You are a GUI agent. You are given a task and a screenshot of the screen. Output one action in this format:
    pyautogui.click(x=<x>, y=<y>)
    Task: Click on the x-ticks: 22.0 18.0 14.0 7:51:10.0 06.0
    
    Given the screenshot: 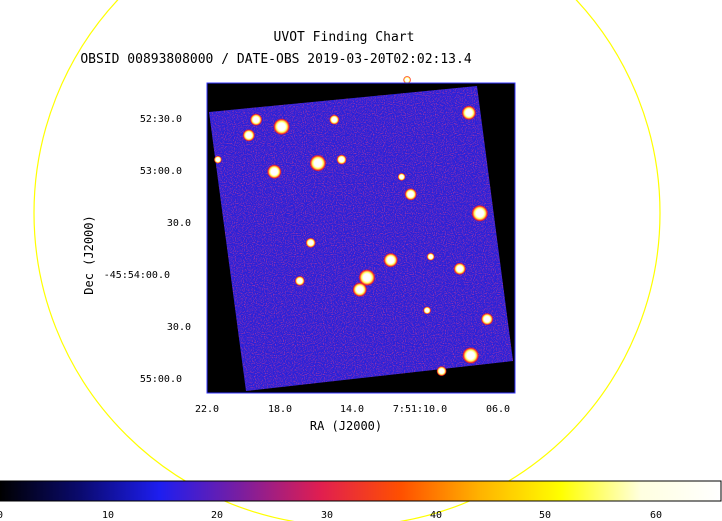 What is the action you would take?
    pyautogui.click(x=352, y=409)
    